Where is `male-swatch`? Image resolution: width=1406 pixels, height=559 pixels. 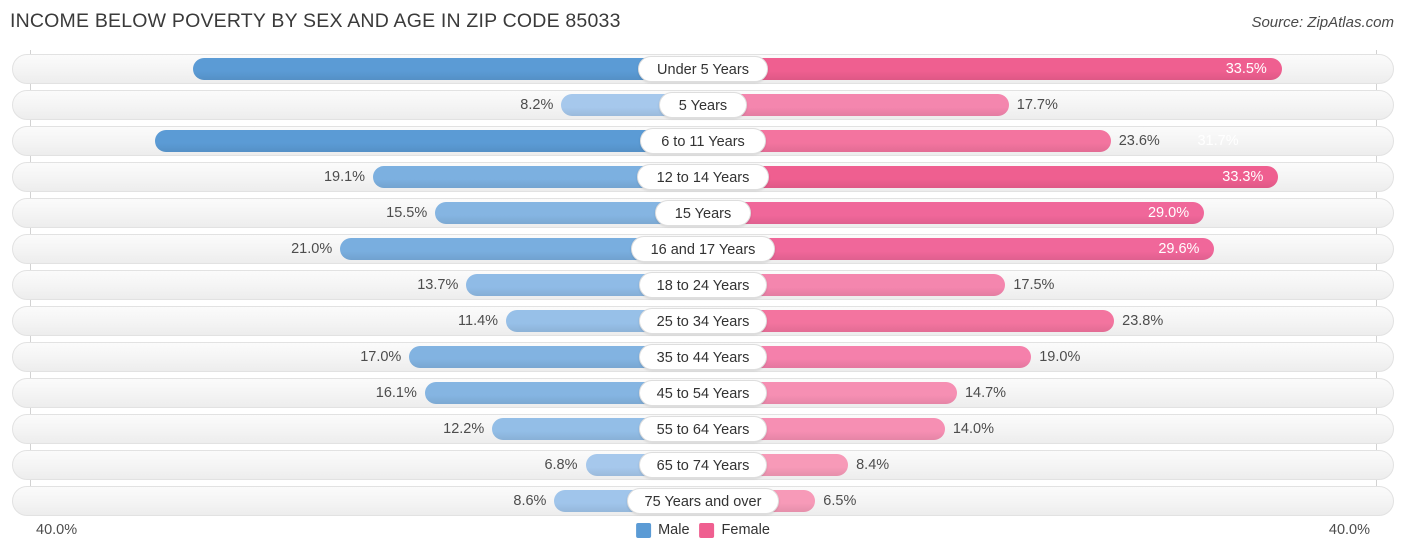 male-swatch is located at coordinates (644, 530).